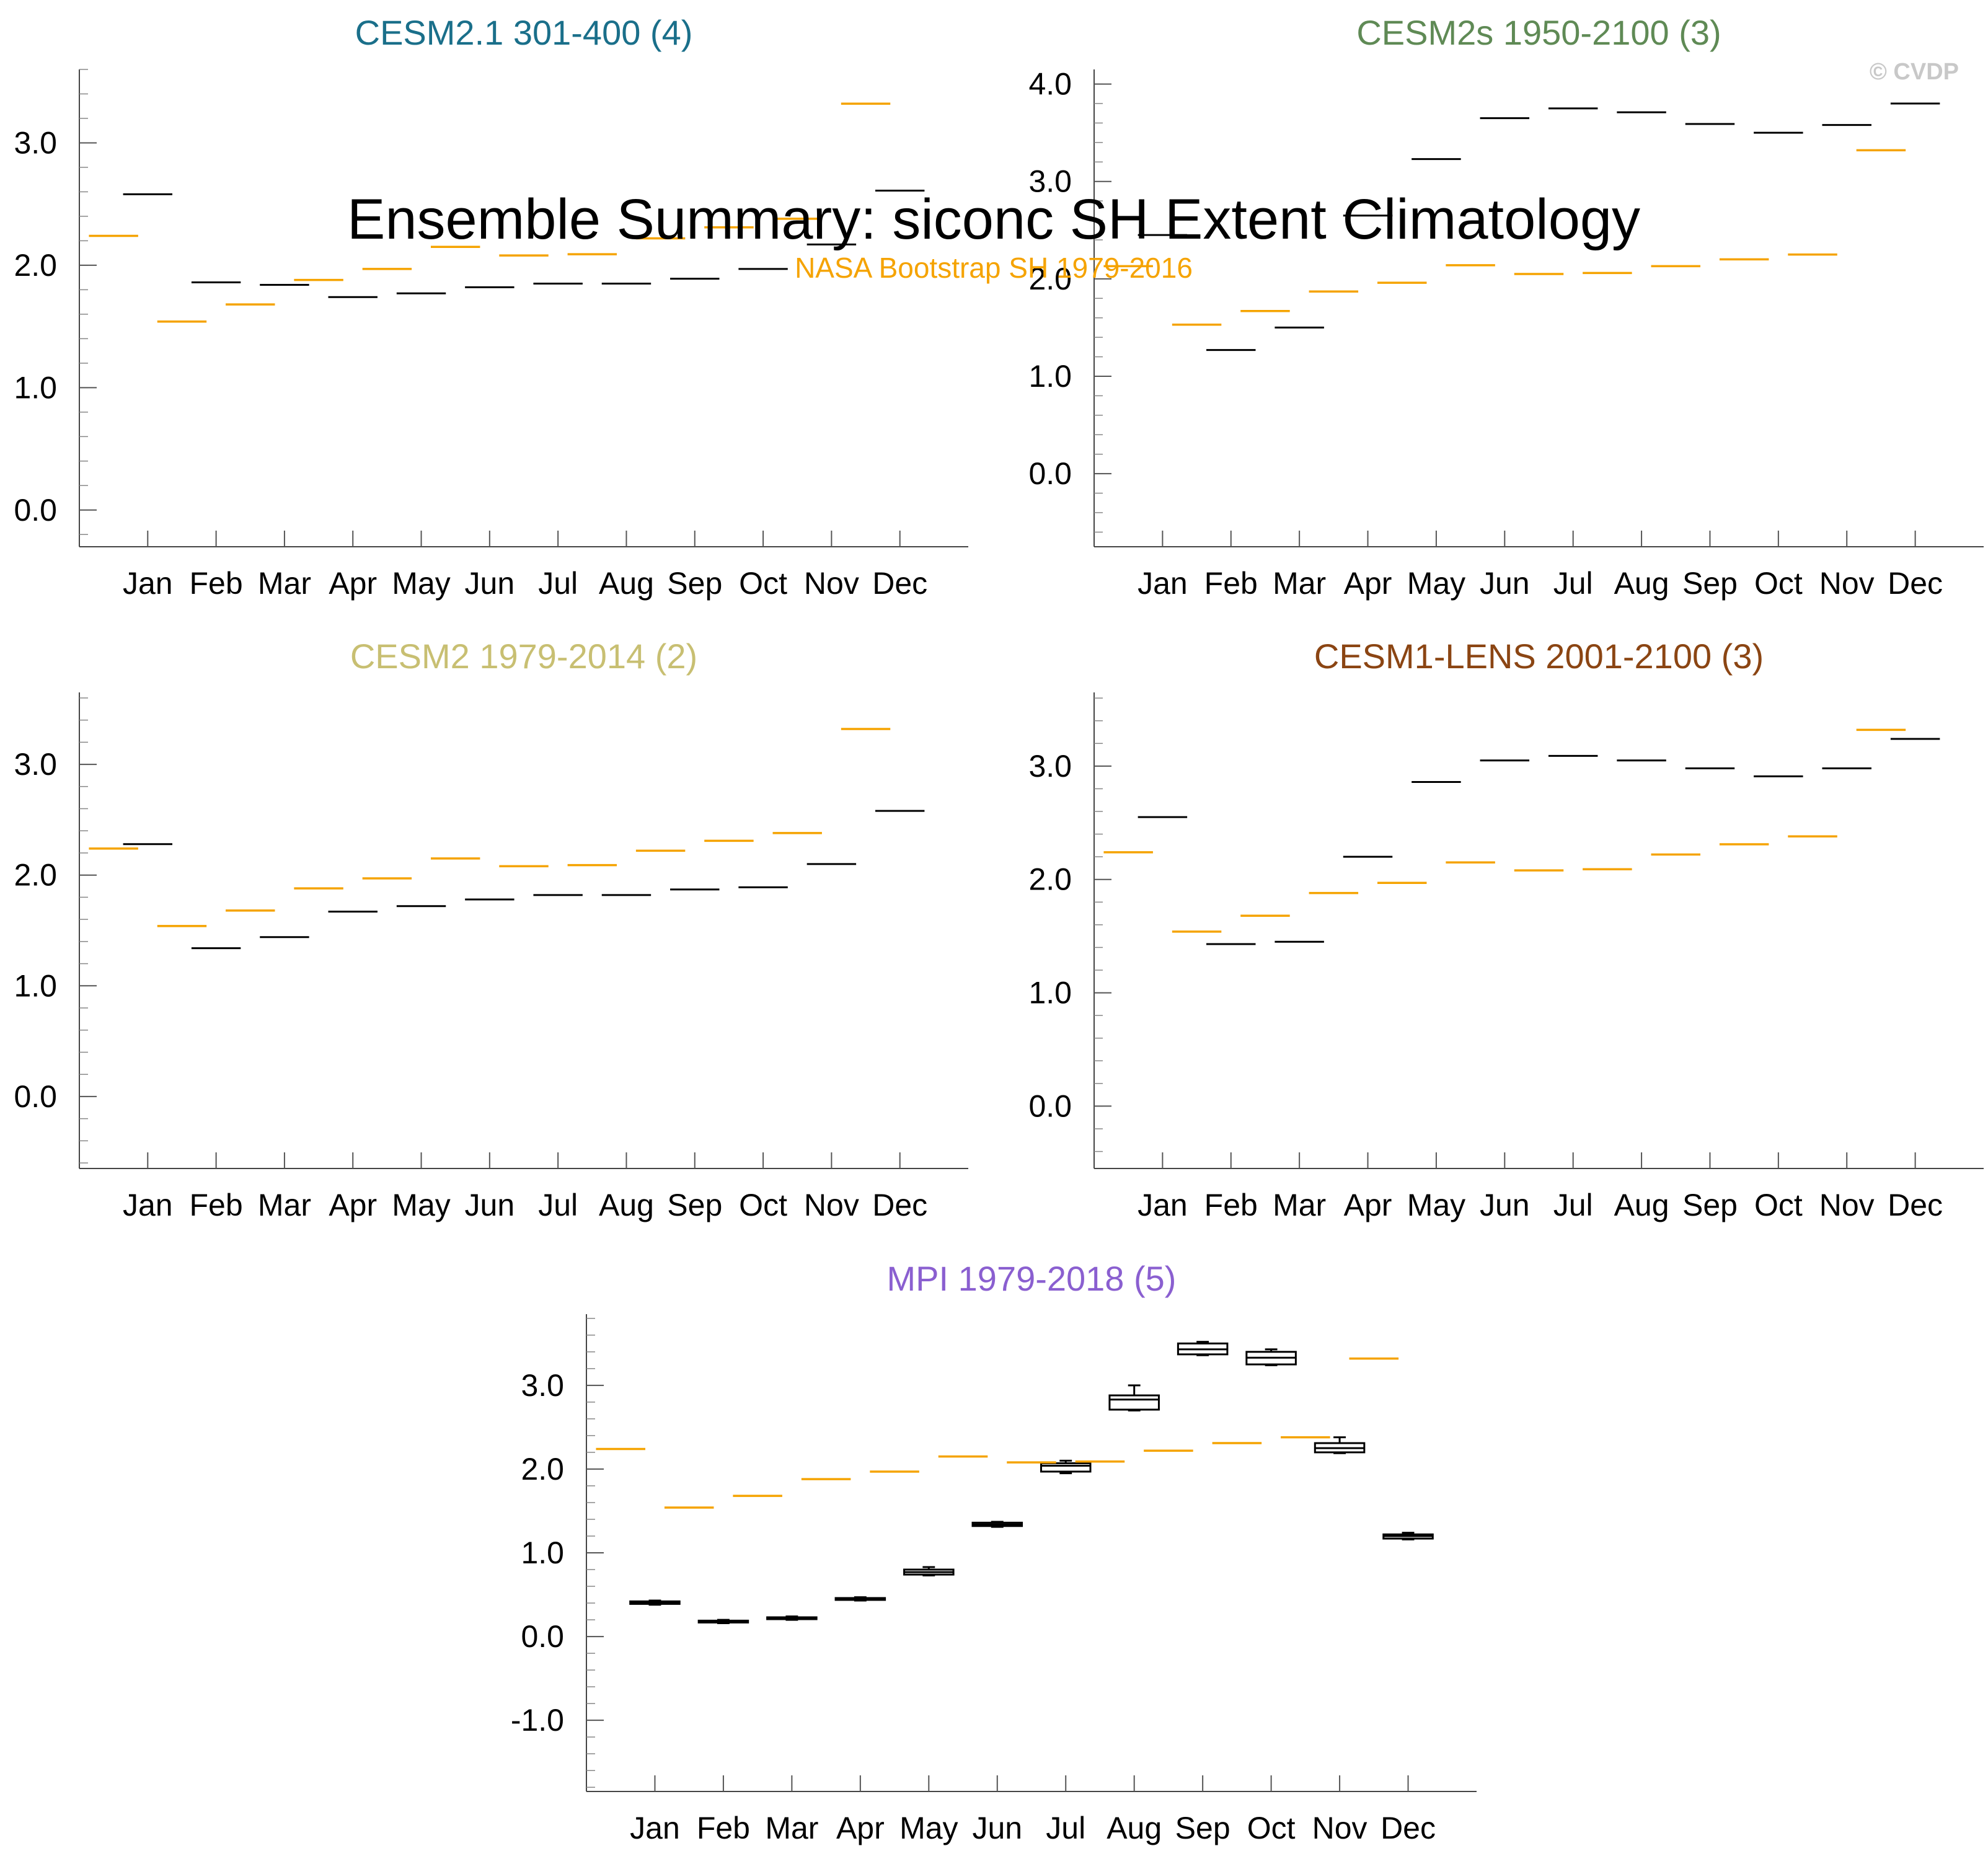 This screenshot has width=1988, height=1864. I want to click on panel-title: CESM2.1 301-400 (4), so click(524, 32).